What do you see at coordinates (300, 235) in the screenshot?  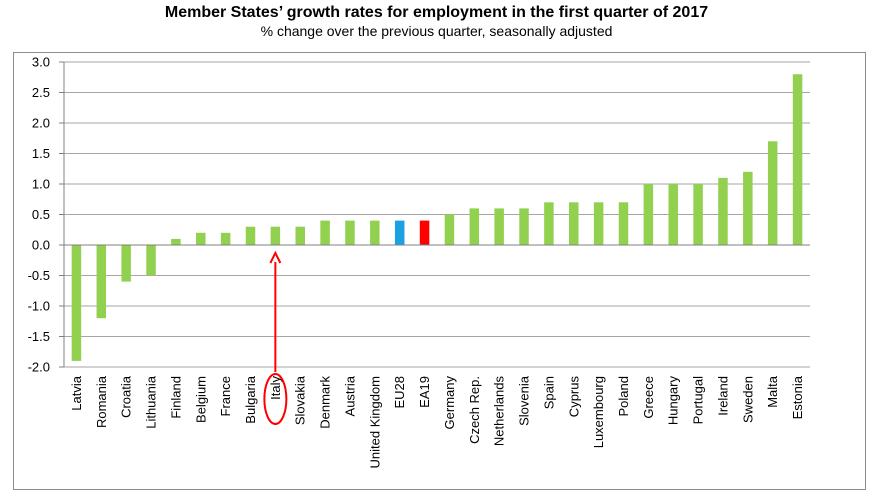 I see `bar-slovakia` at bounding box center [300, 235].